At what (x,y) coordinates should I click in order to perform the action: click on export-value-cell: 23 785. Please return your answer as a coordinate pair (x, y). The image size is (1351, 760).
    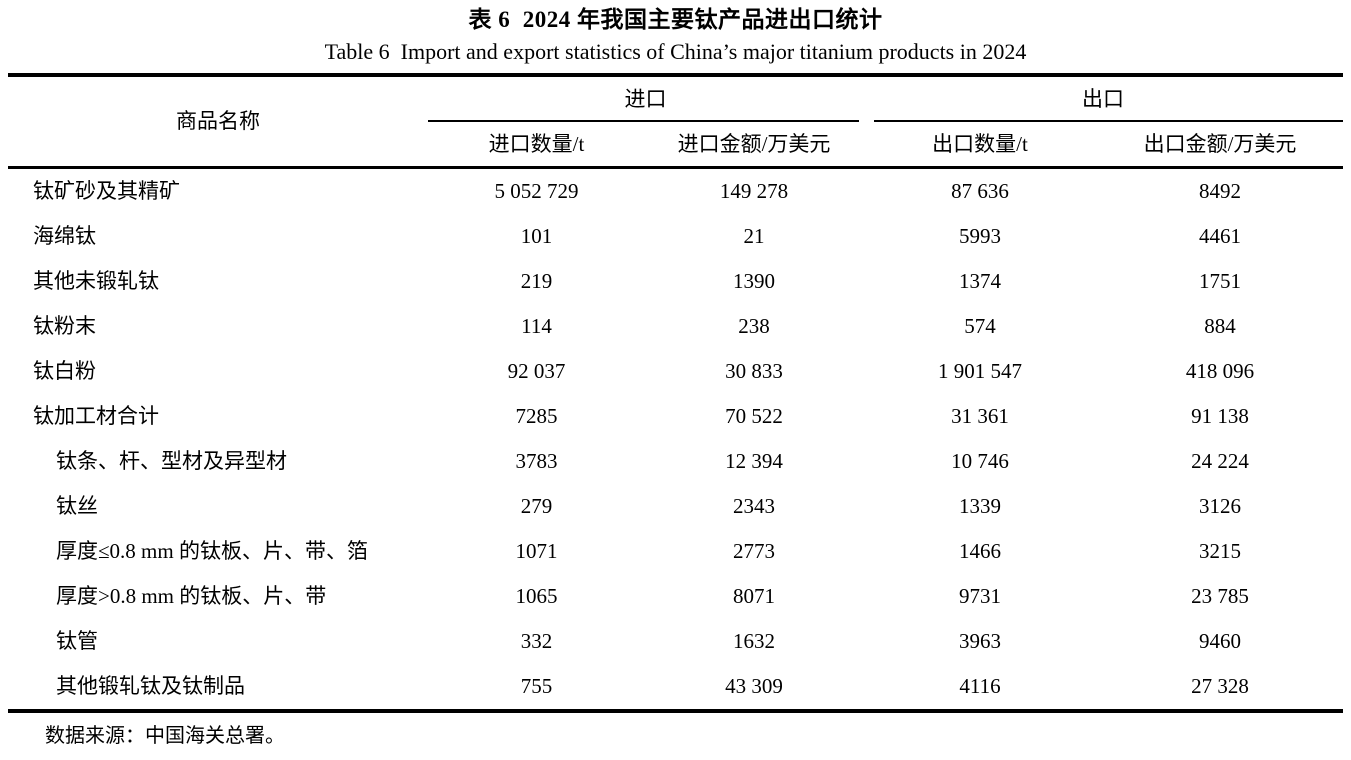
    Looking at the image, I should click on (1220, 595).